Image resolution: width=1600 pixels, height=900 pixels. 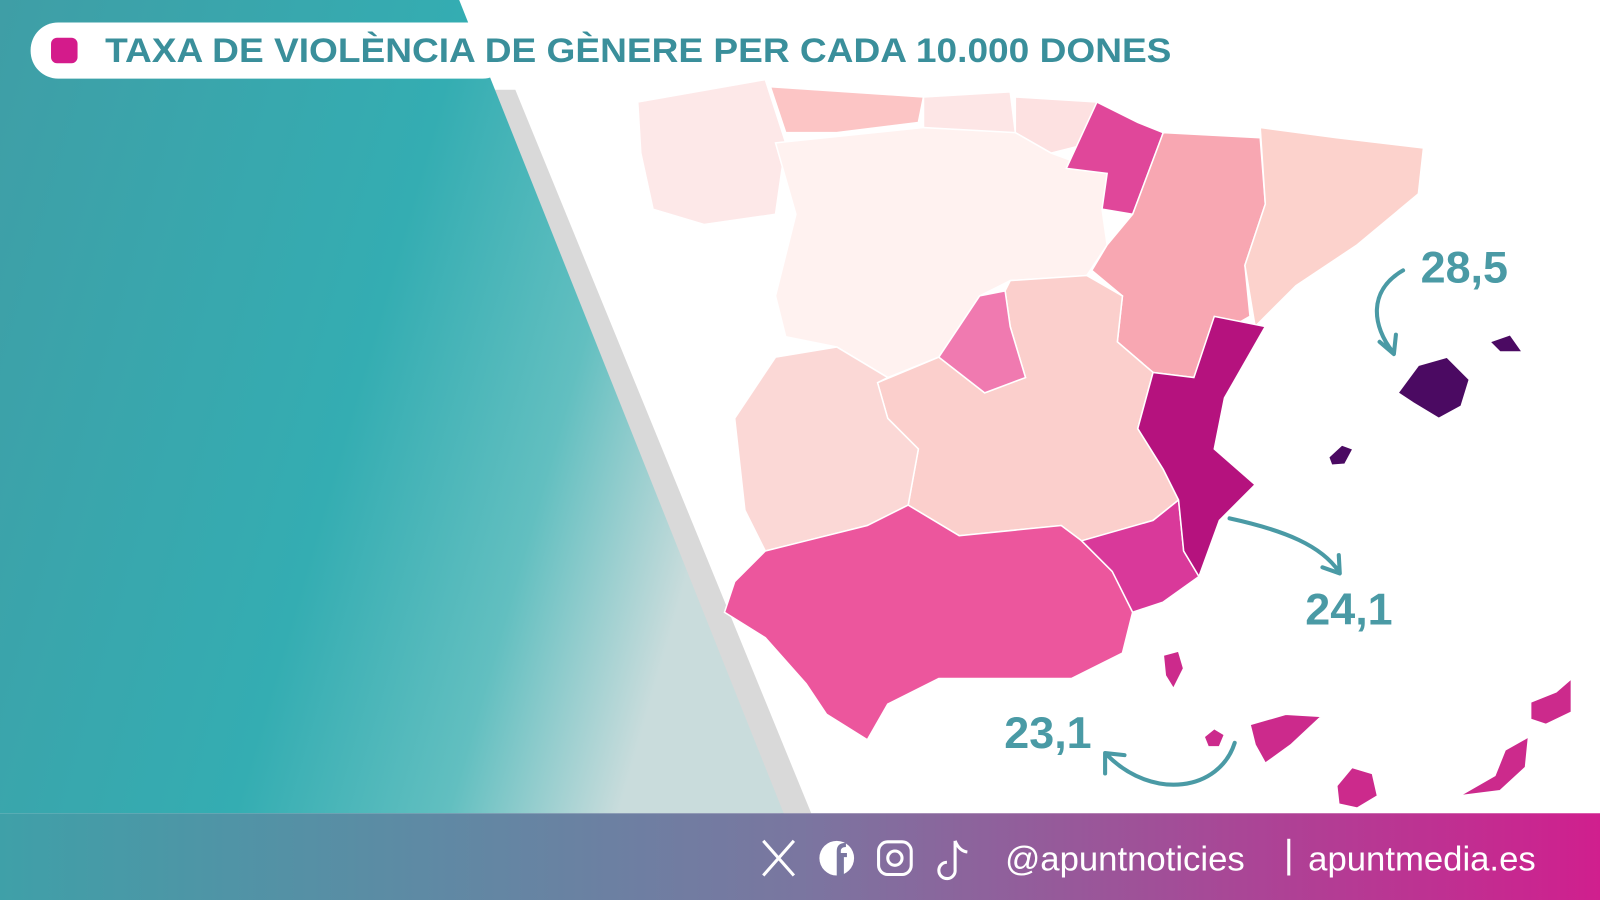 I want to click on social-icons, so click(x=865, y=860).